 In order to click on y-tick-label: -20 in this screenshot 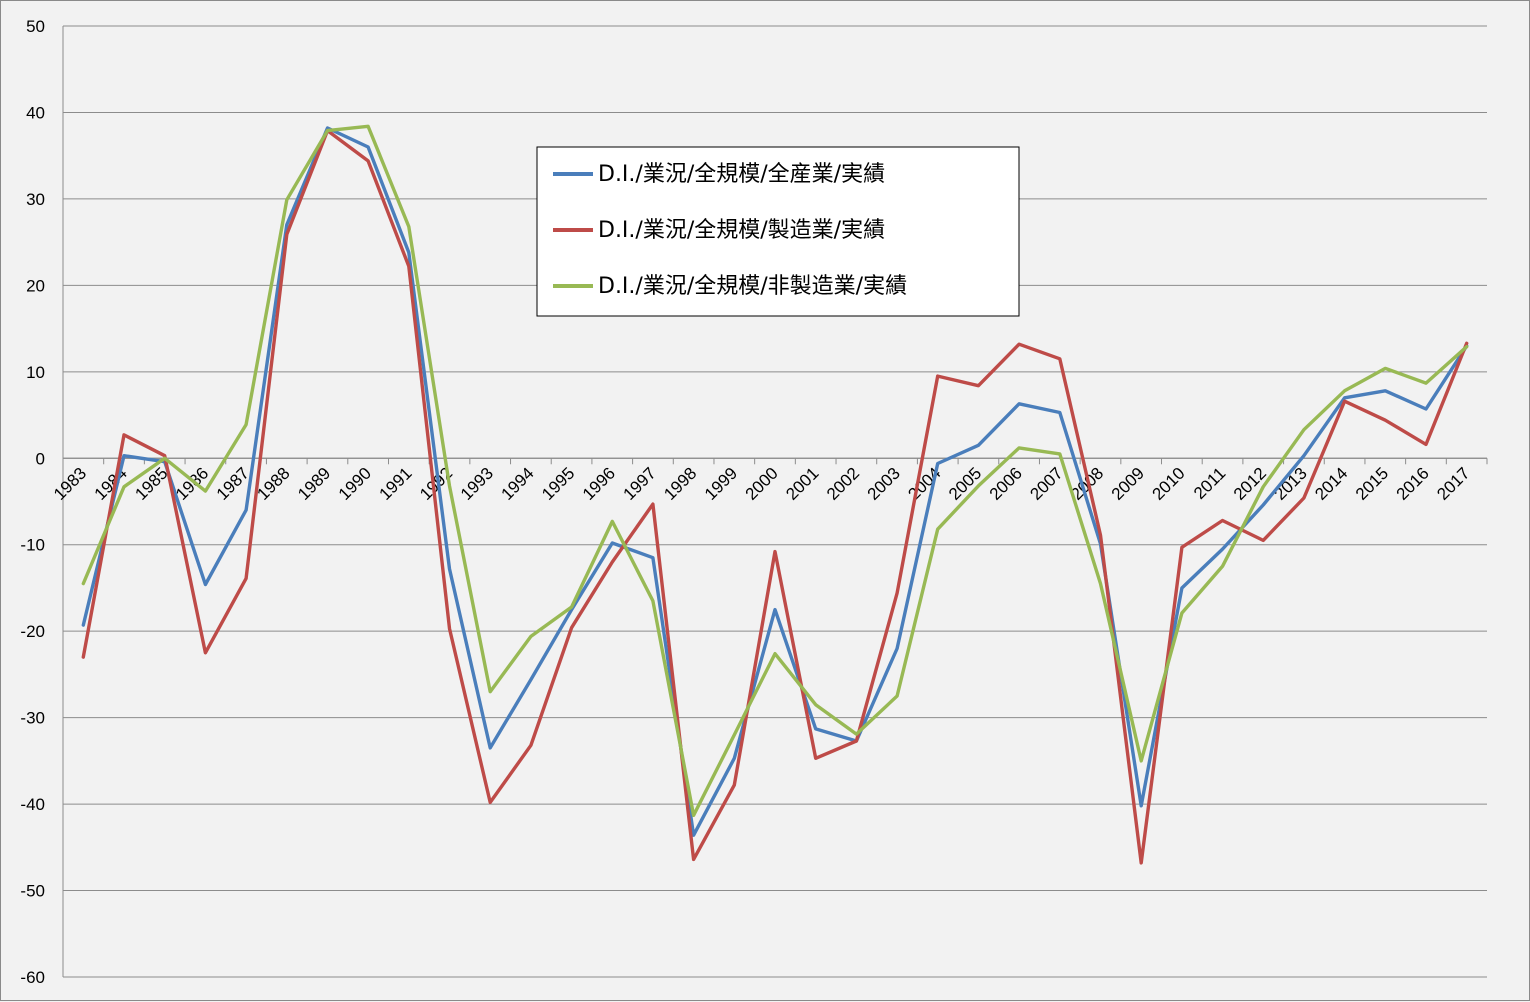, I will do `click(32, 631)`.